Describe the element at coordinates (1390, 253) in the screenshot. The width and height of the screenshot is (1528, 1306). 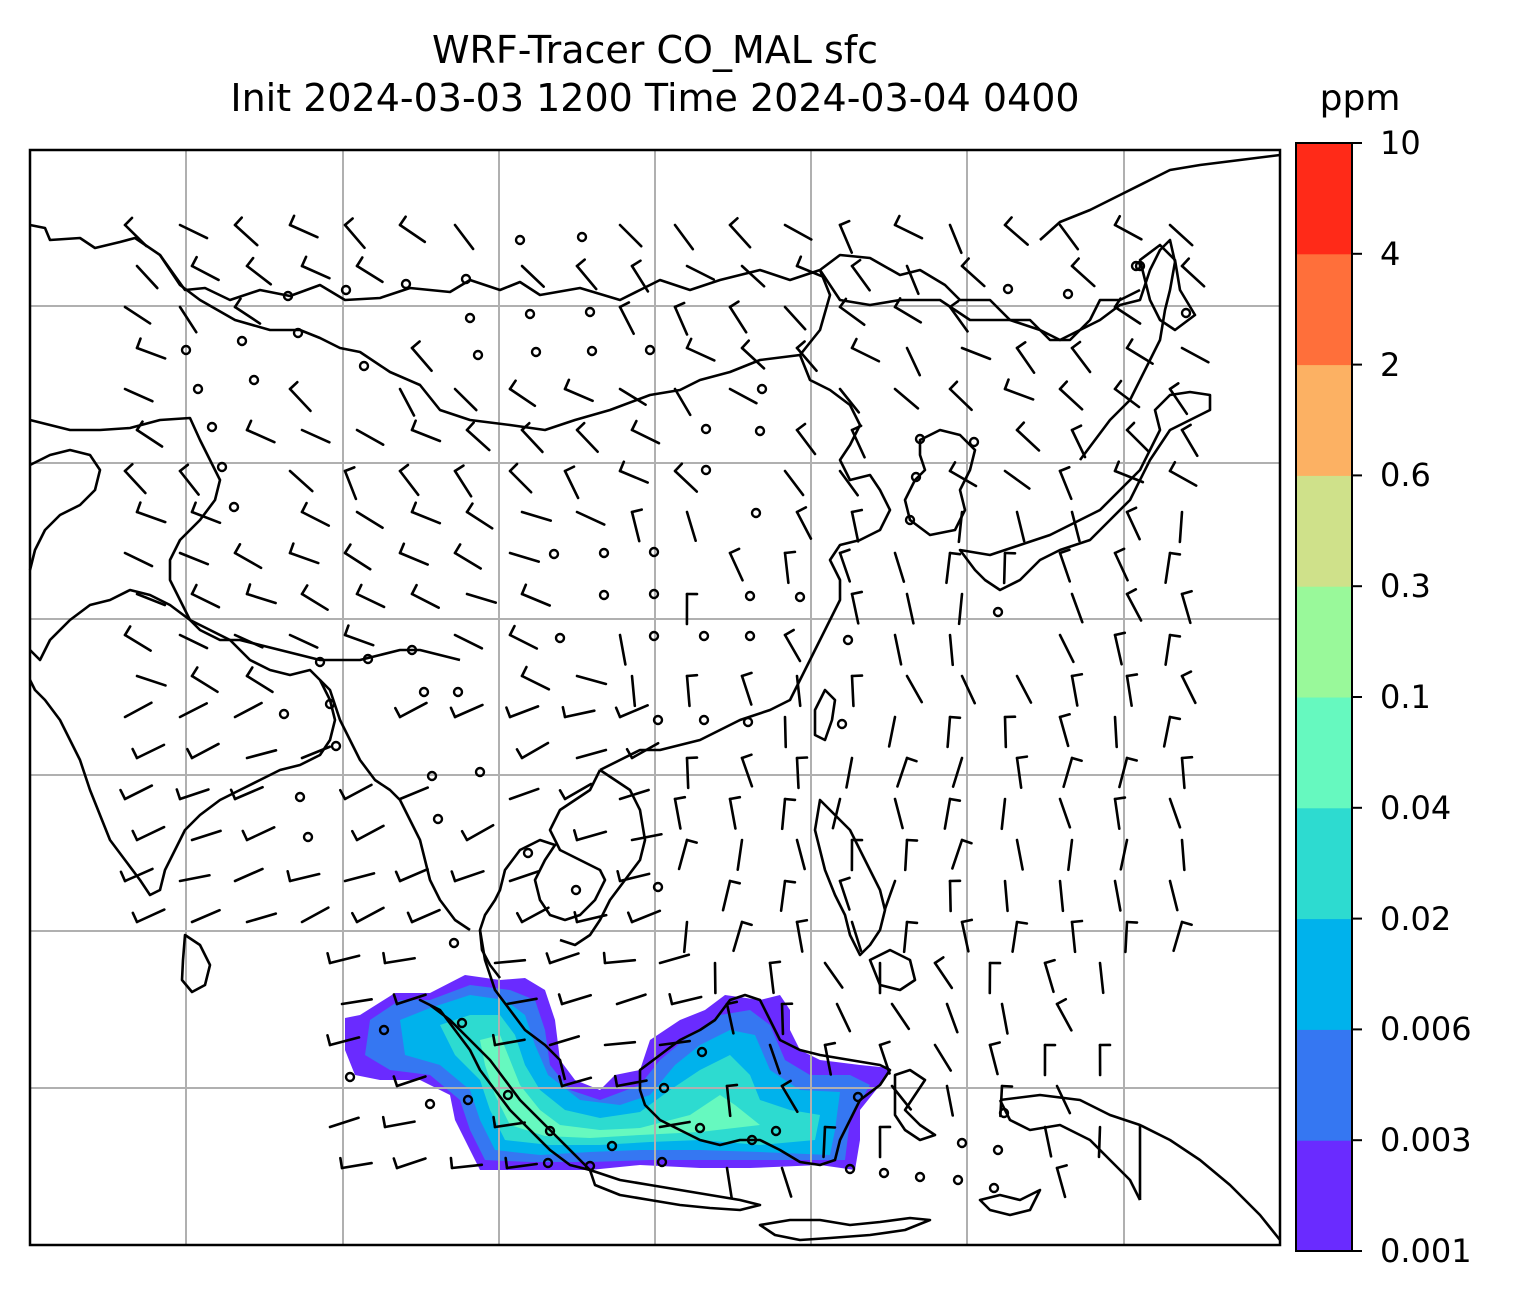
I see `colorbar-tick-label: 4` at that location.